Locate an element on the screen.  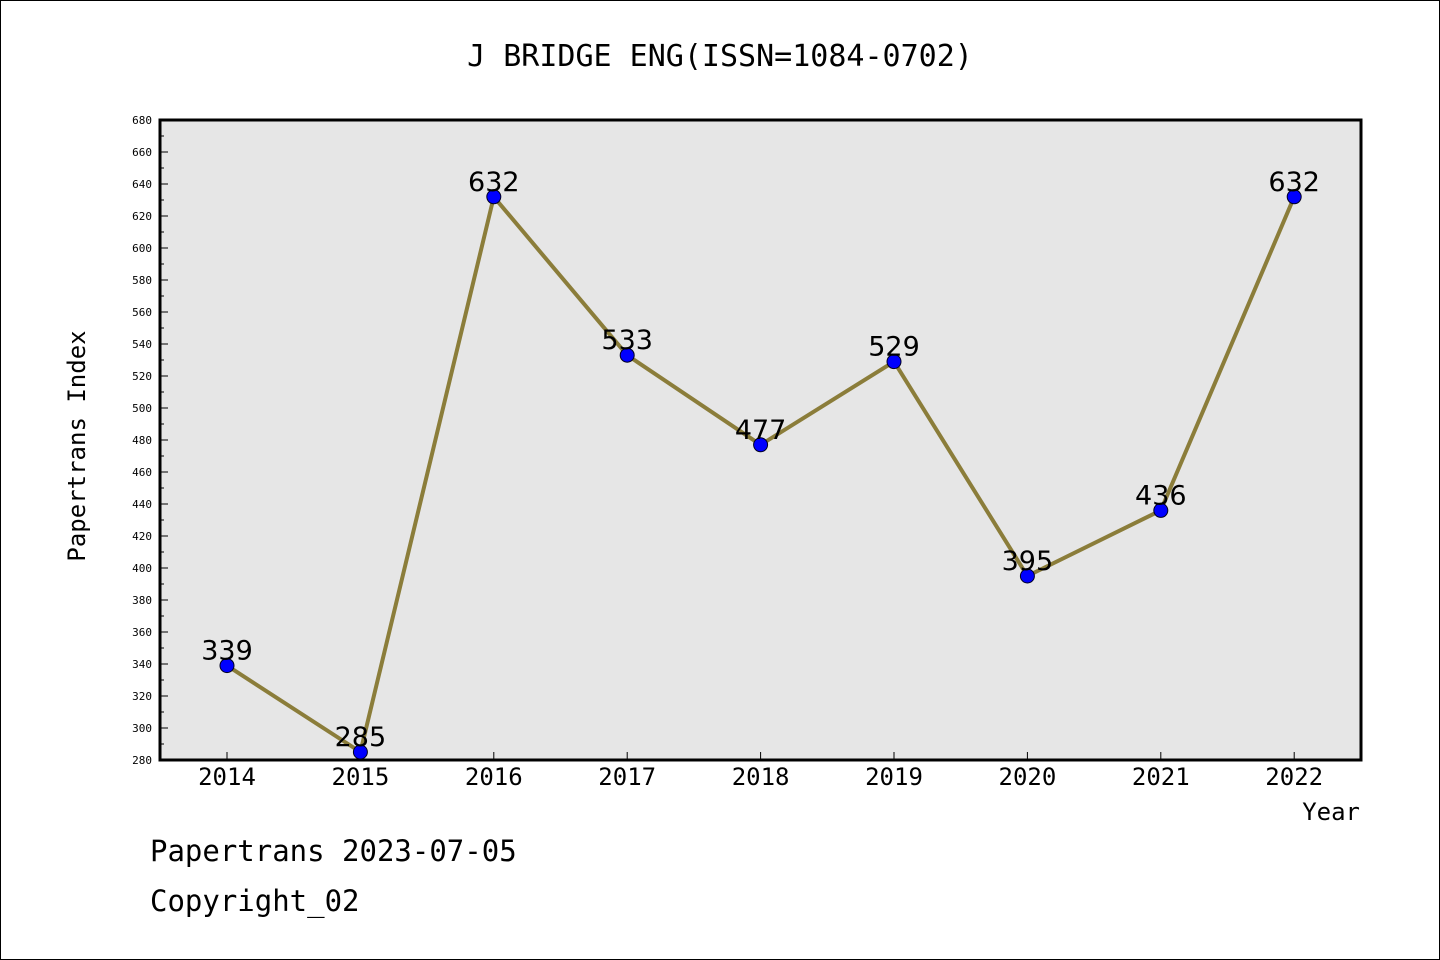
y-tick-label: 320 is located at coordinates (142, 696).